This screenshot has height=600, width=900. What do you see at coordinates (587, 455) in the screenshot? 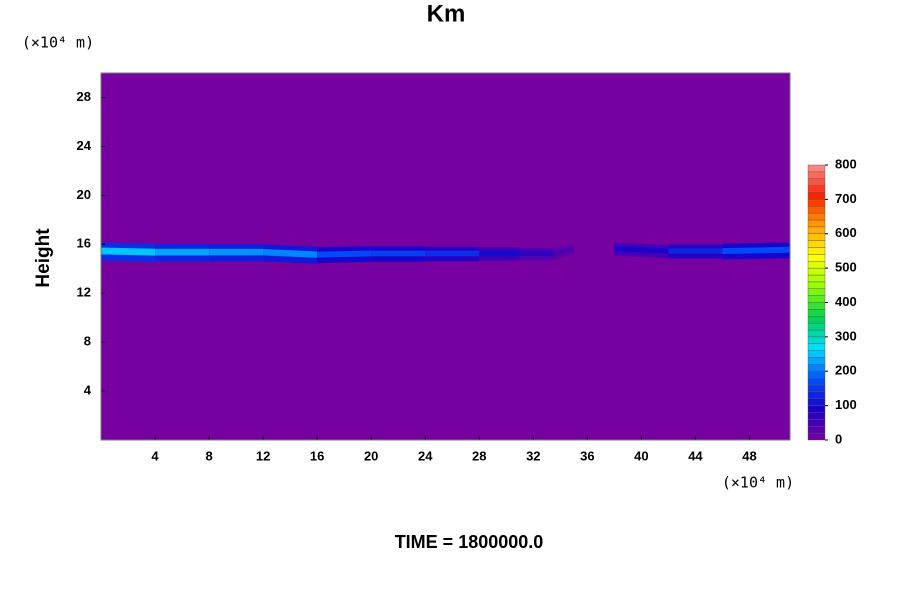
I see `x-tick-label: 36` at bounding box center [587, 455].